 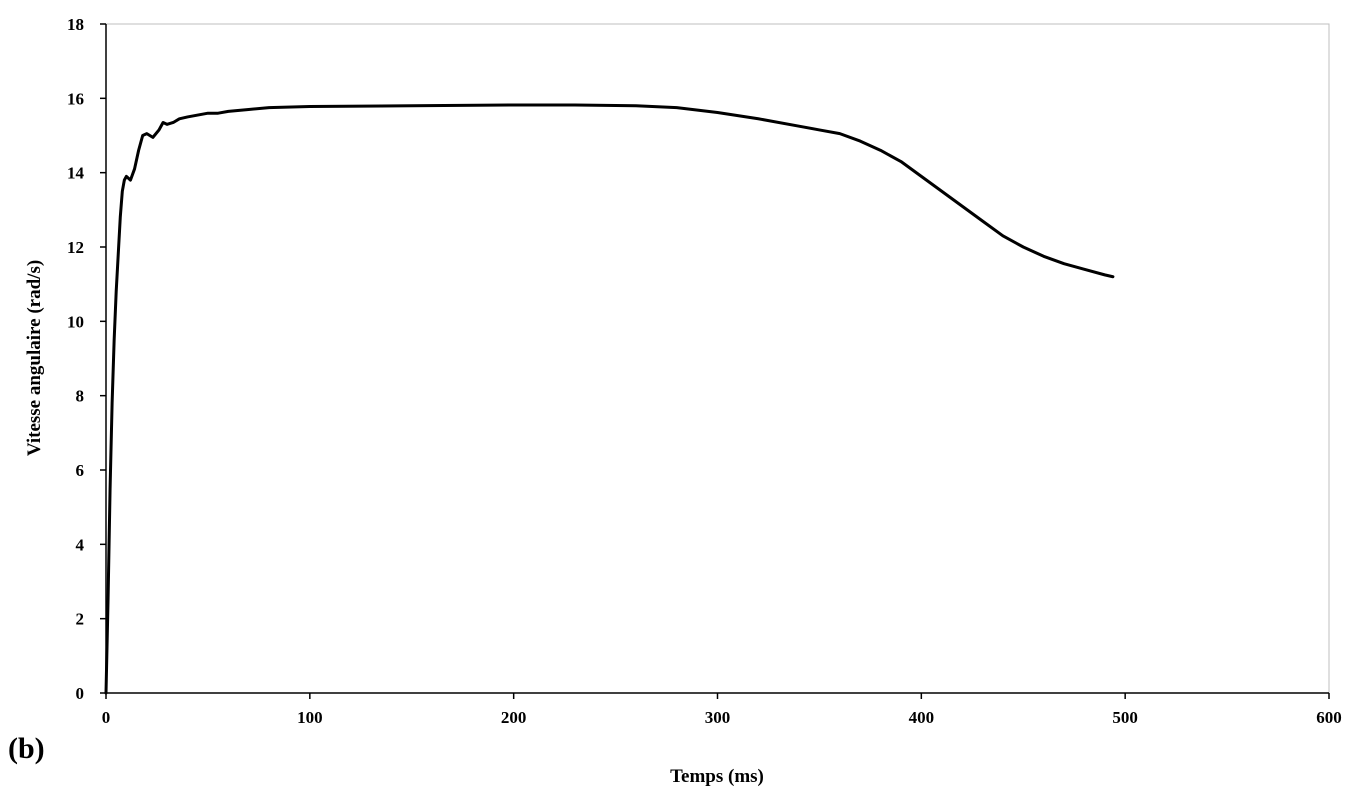 What do you see at coordinates (310, 717) in the screenshot?
I see `x-tick-label: 100` at bounding box center [310, 717].